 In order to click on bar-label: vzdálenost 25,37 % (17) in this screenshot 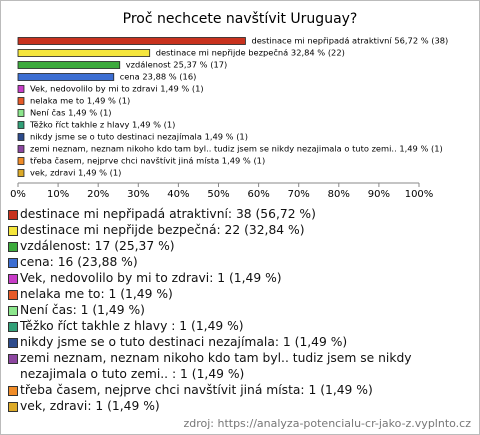, I will do `click(177, 65)`.